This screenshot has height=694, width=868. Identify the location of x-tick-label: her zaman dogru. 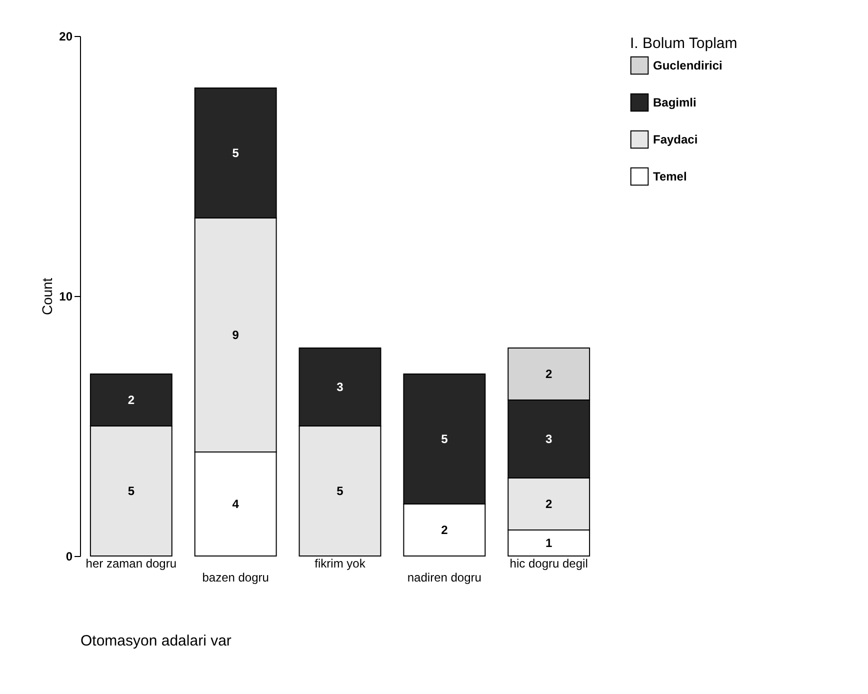
(131, 563).